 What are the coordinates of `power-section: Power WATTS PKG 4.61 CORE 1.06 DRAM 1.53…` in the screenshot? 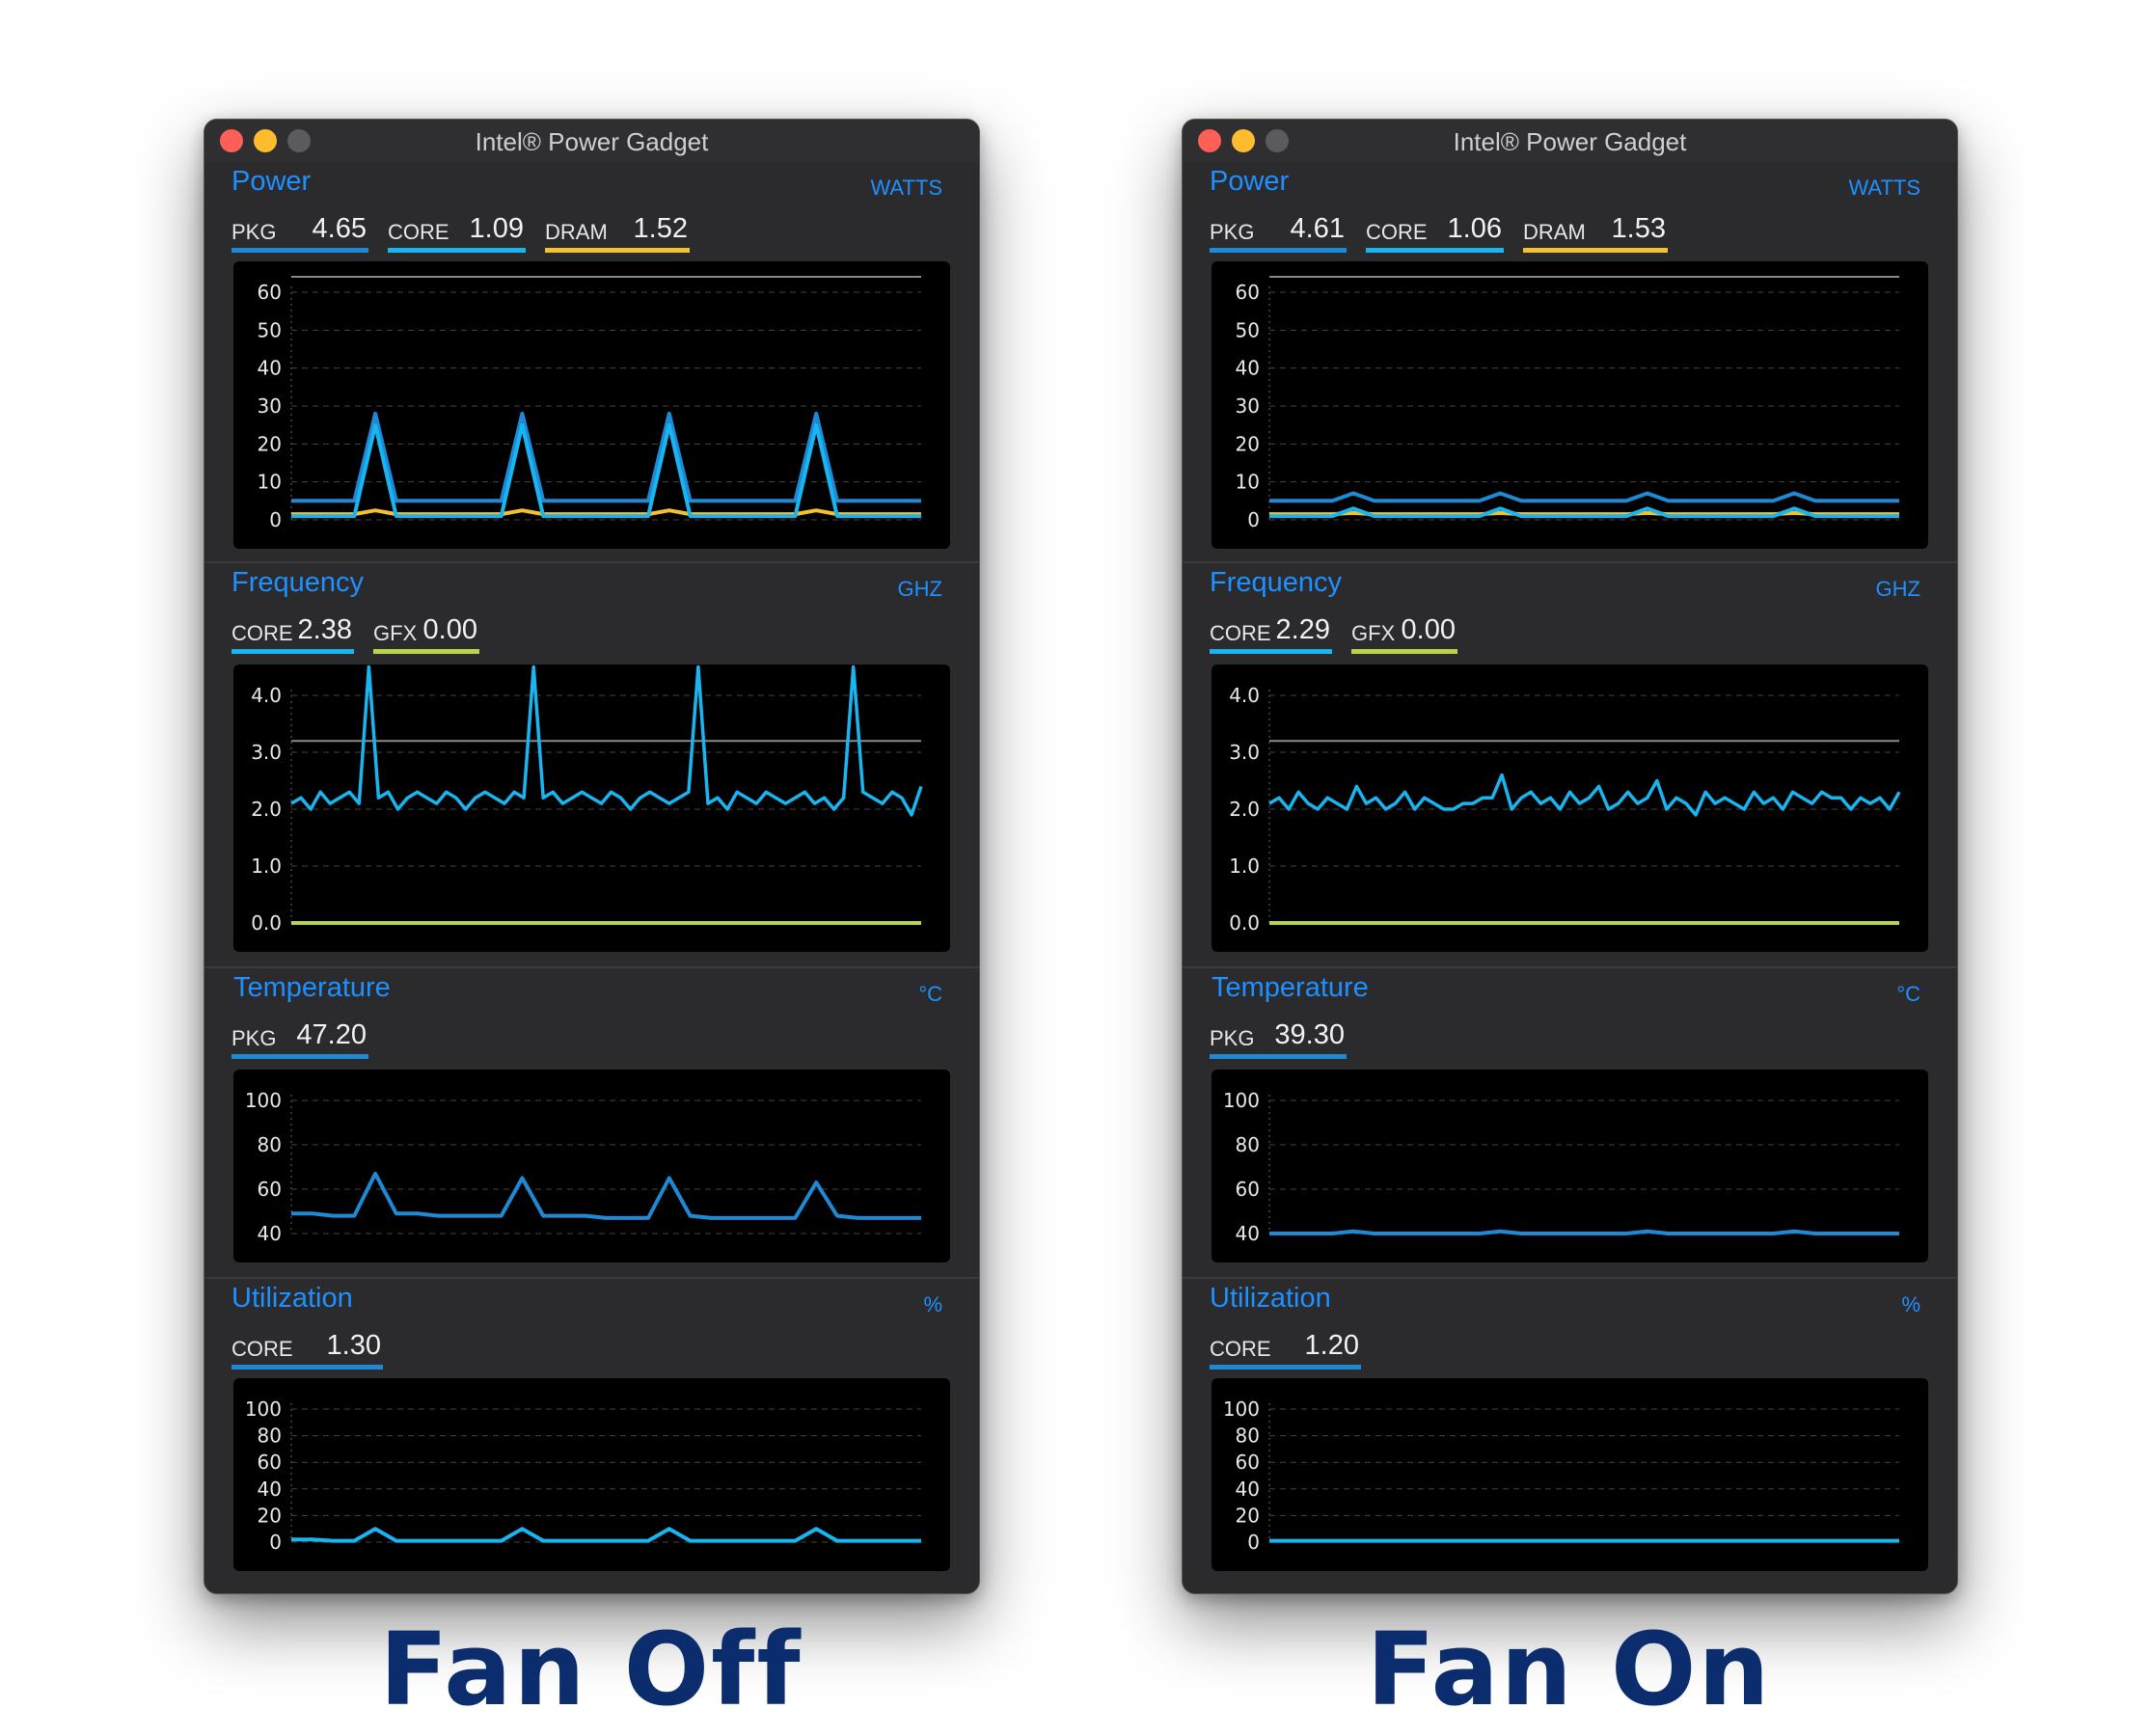 It's located at (1570, 355).